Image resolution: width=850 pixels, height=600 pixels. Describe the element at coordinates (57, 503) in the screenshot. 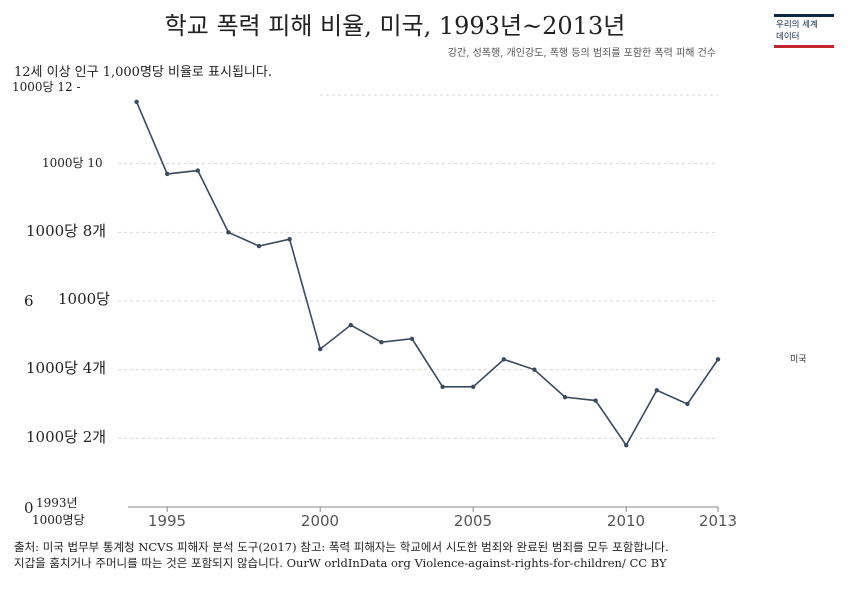

I see `y-tick-label-0-line1: 1993년` at that location.